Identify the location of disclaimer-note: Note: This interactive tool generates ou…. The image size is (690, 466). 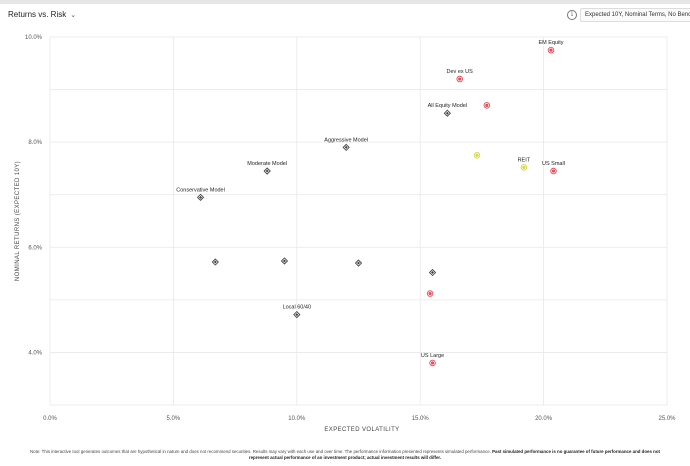
(345, 455).